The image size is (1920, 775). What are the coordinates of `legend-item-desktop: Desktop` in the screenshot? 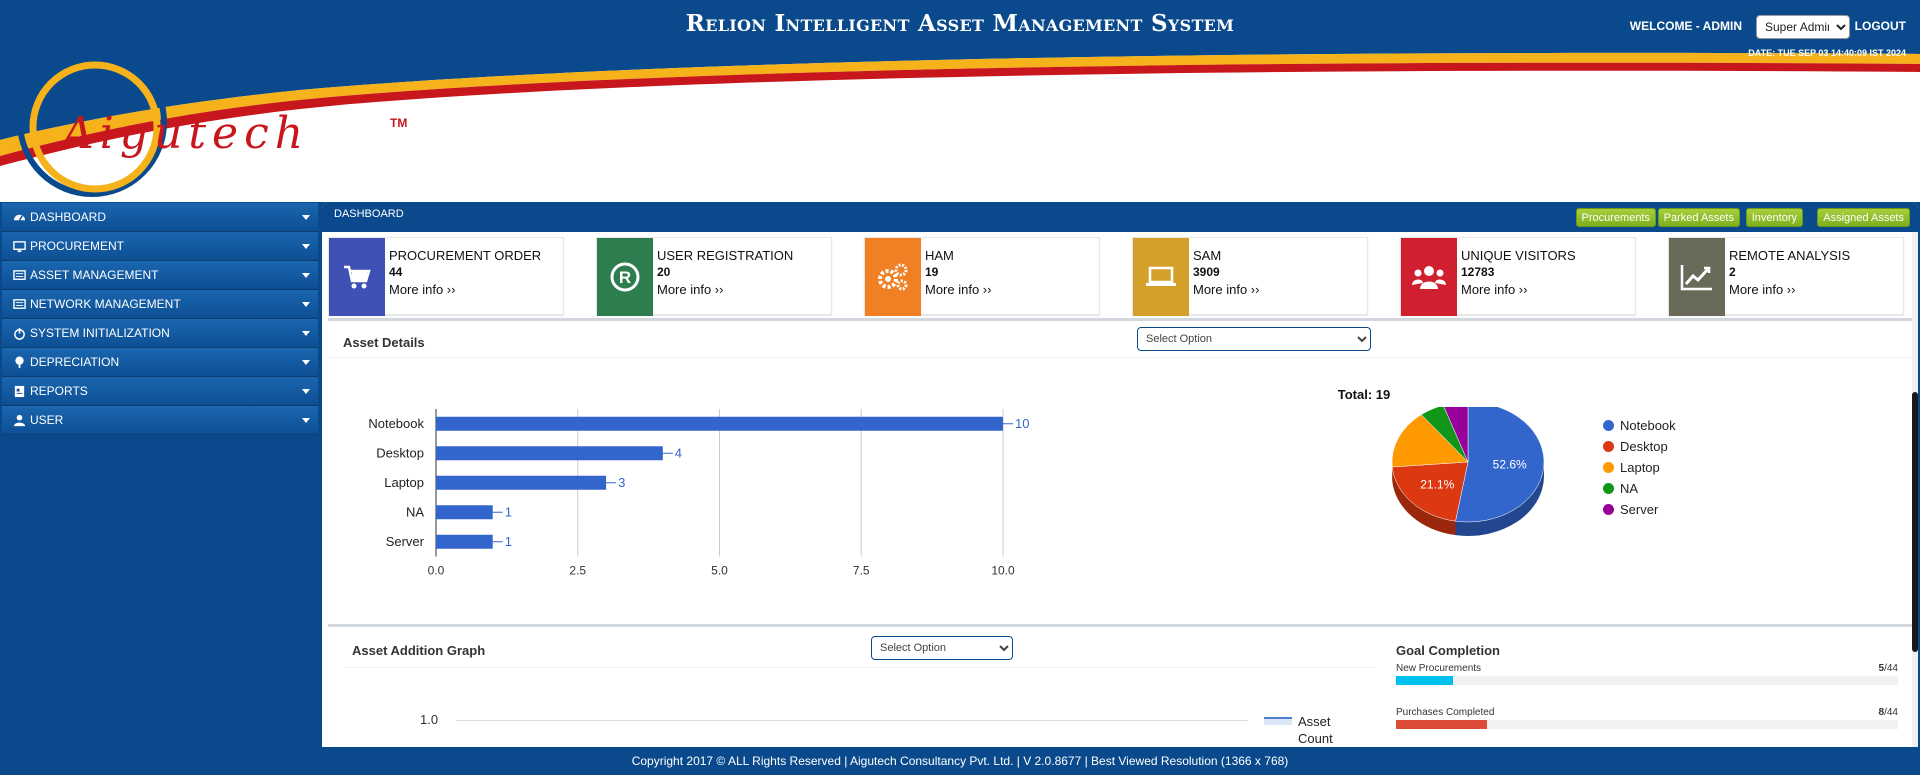 It's located at (1639, 446).